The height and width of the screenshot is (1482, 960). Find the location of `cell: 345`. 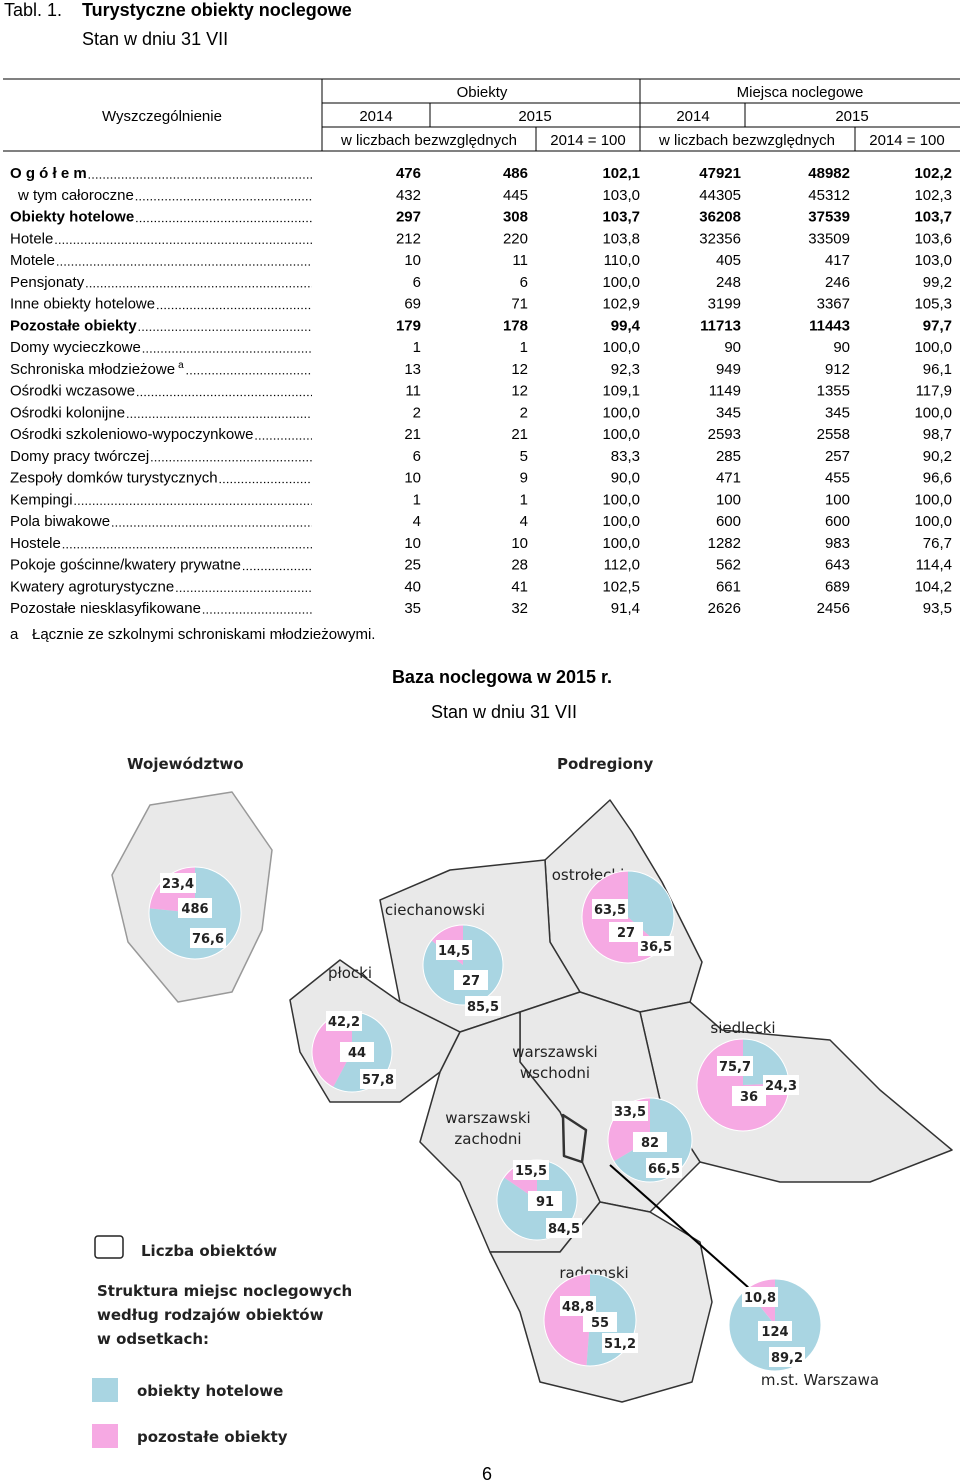

cell: 345 is located at coordinates (728, 412).